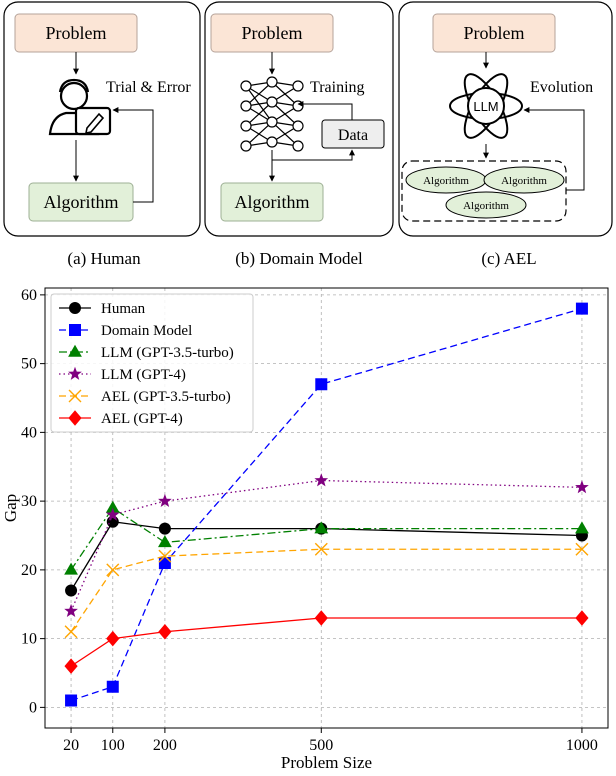  What do you see at coordinates (10, 508) in the screenshot?
I see `y-axis-label: Gap` at bounding box center [10, 508].